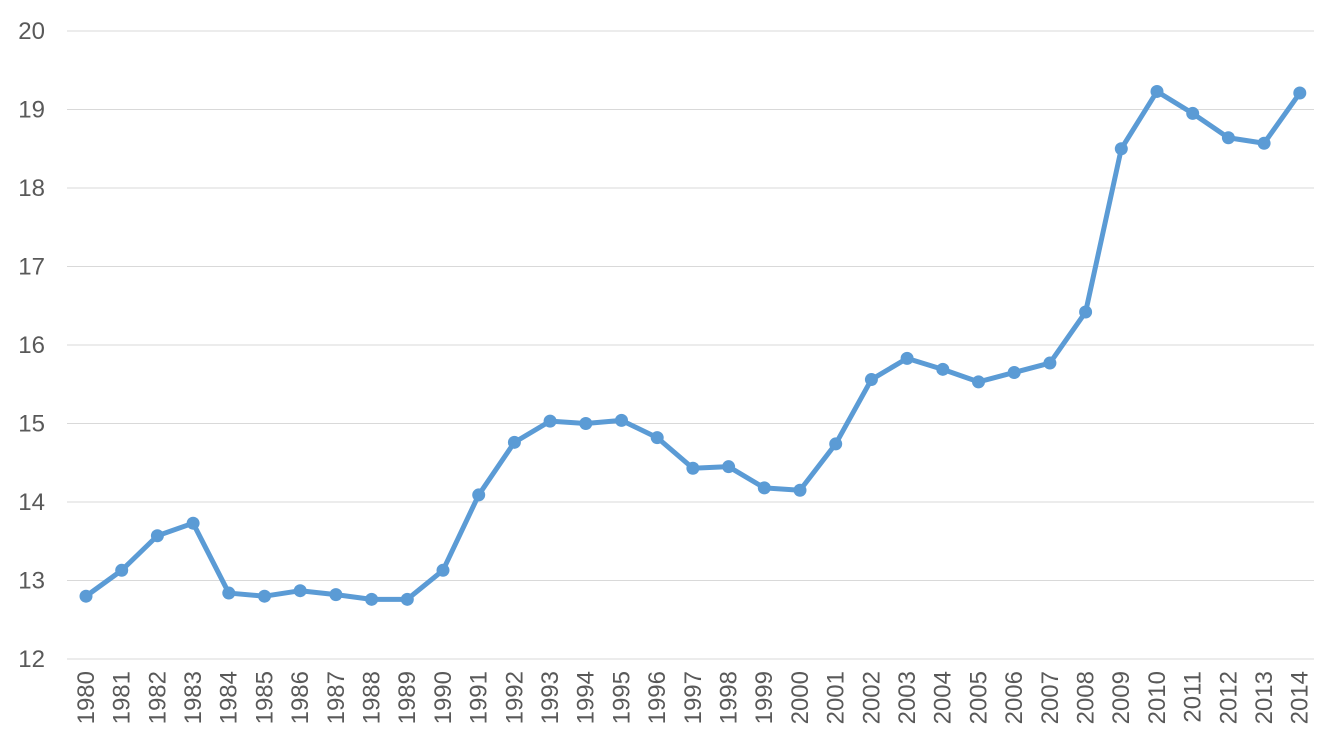 Image resolution: width=1319 pixels, height=746 pixels. Describe the element at coordinates (871, 697) in the screenshot. I see `x-tick-label: 2002` at that location.